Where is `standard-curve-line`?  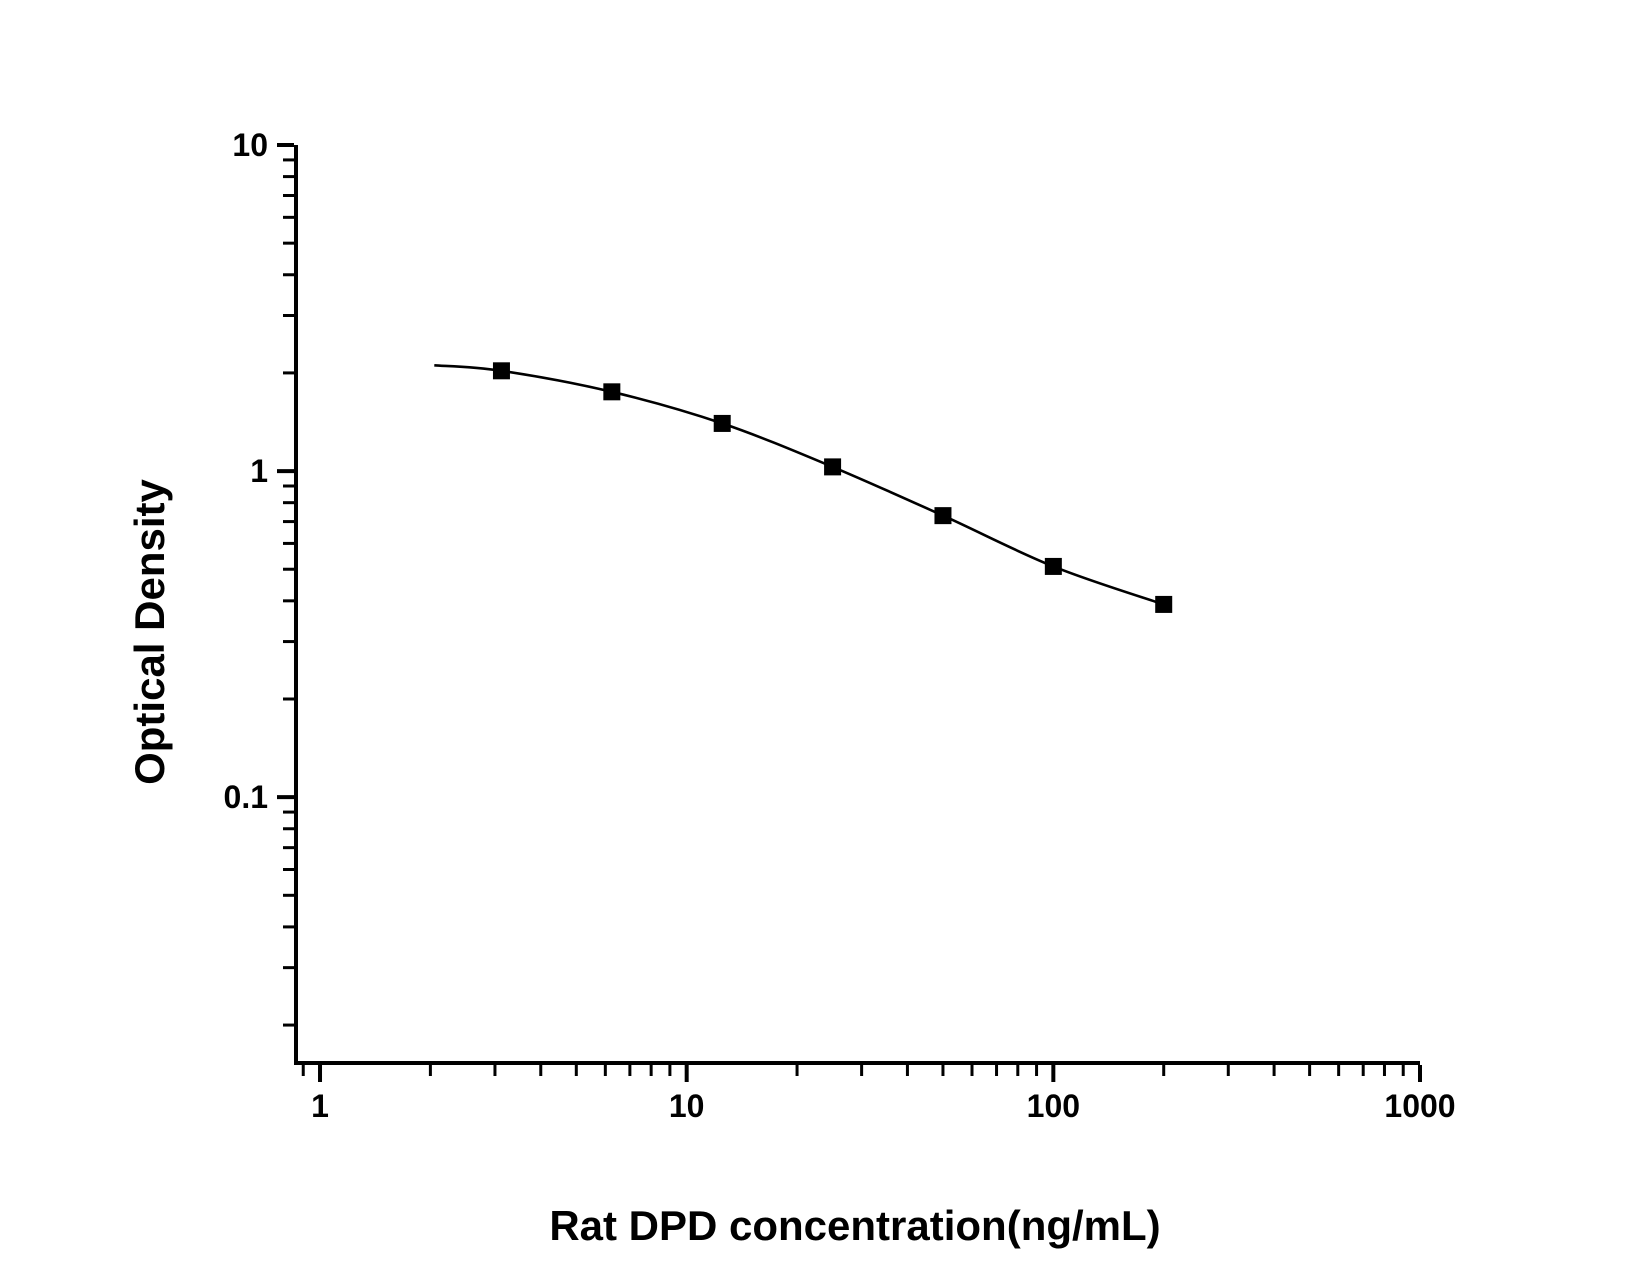 standard-curve-line is located at coordinates (799, 485).